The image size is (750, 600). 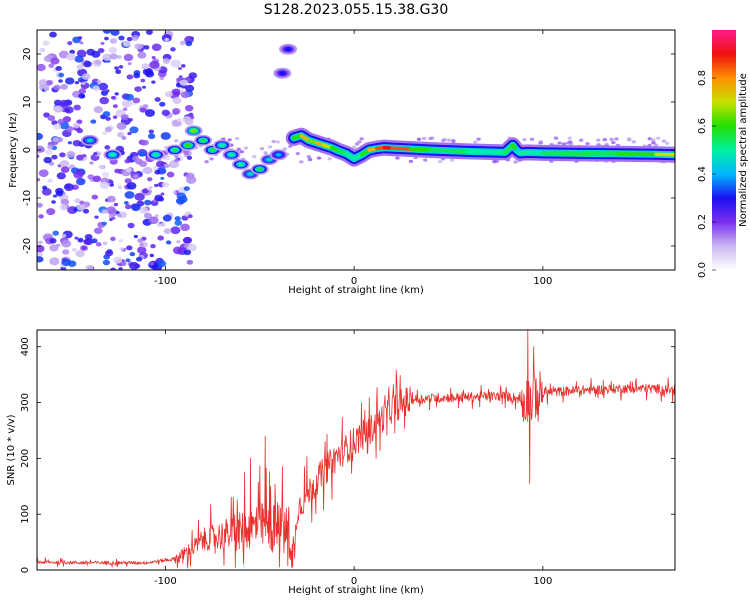 What do you see at coordinates (27, 150) in the screenshot?
I see `spectrogram-y-tick-label: 0` at bounding box center [27, 150].